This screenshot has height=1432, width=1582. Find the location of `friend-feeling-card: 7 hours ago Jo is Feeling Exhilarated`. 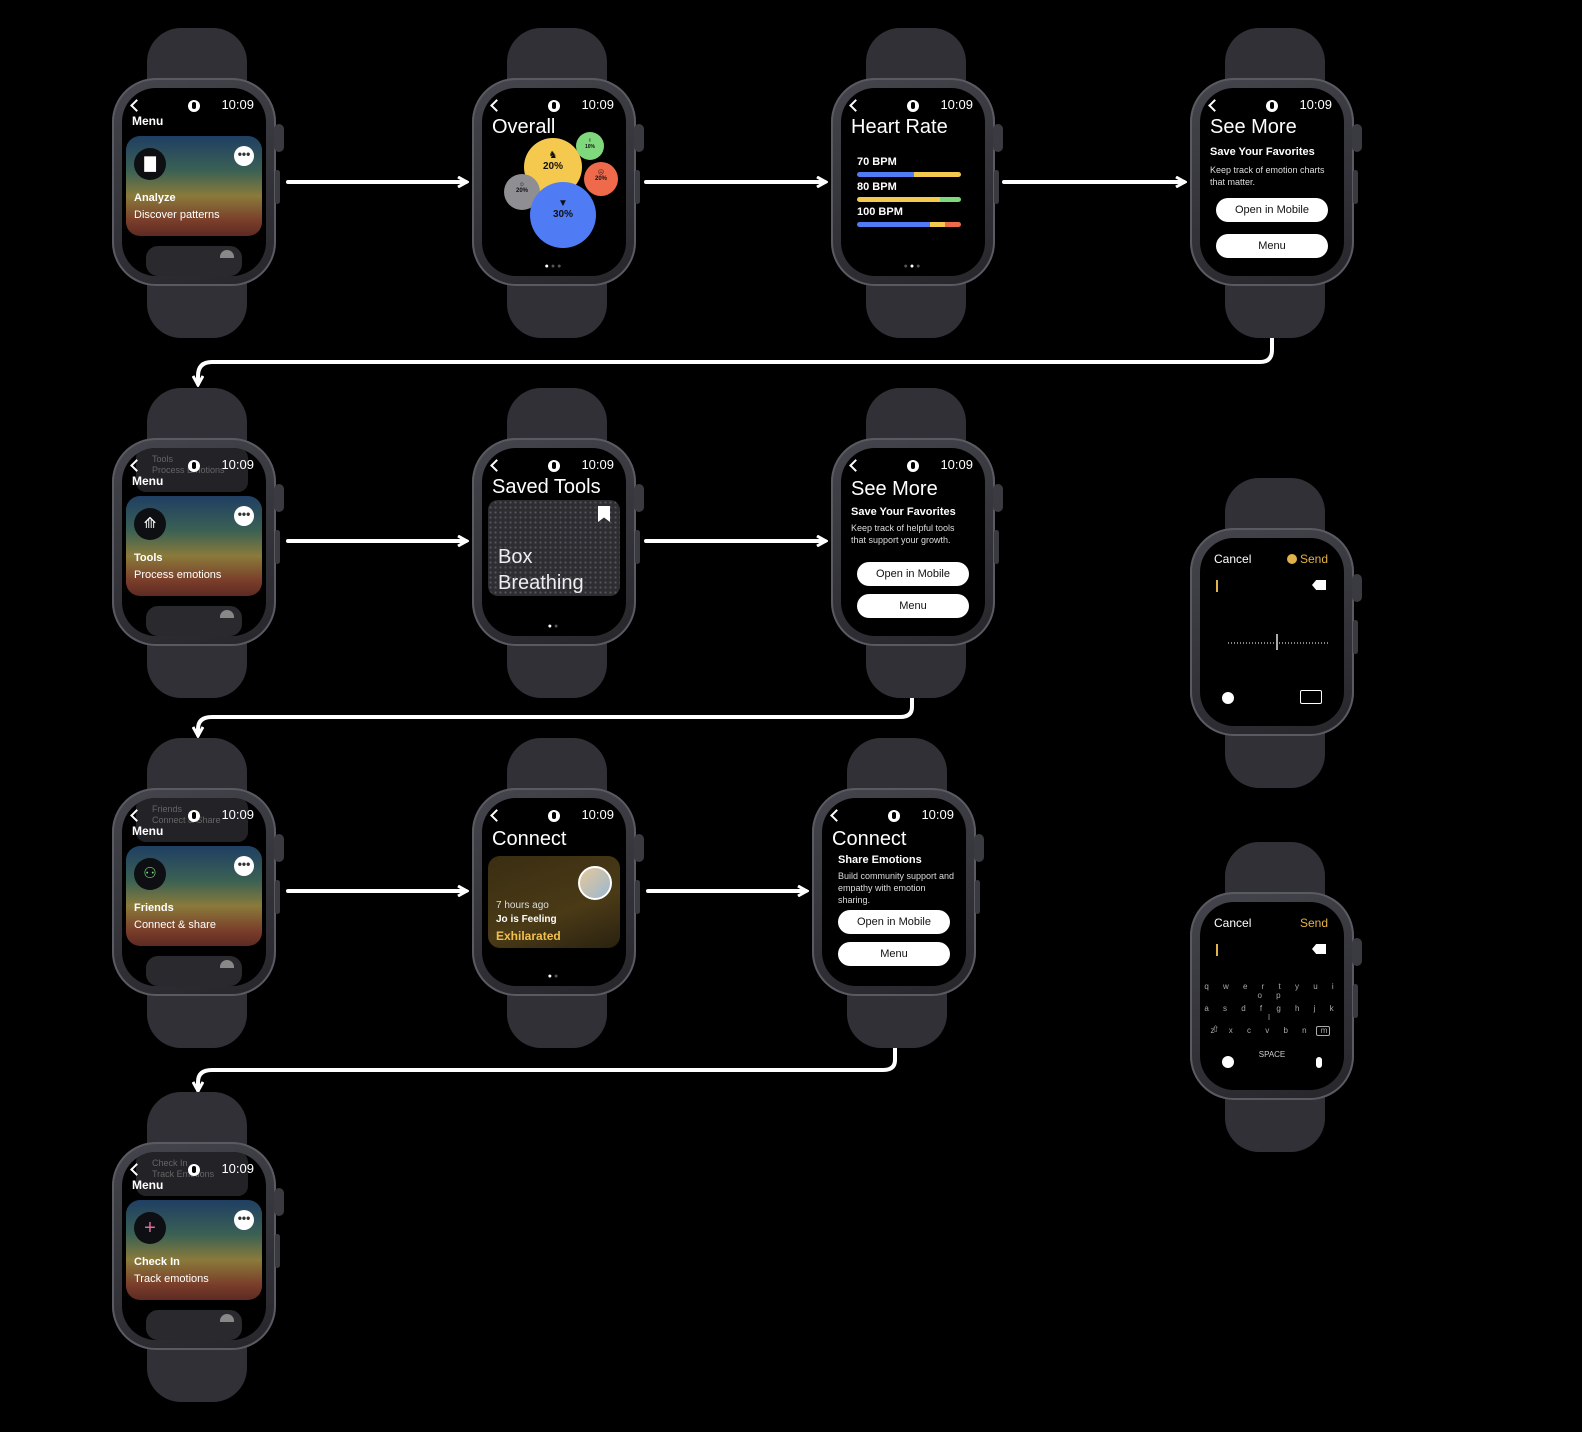

friend-feeling-card: 7 hours ago Jo is Feeling Exhilarated is located at coordinates (554, 902).